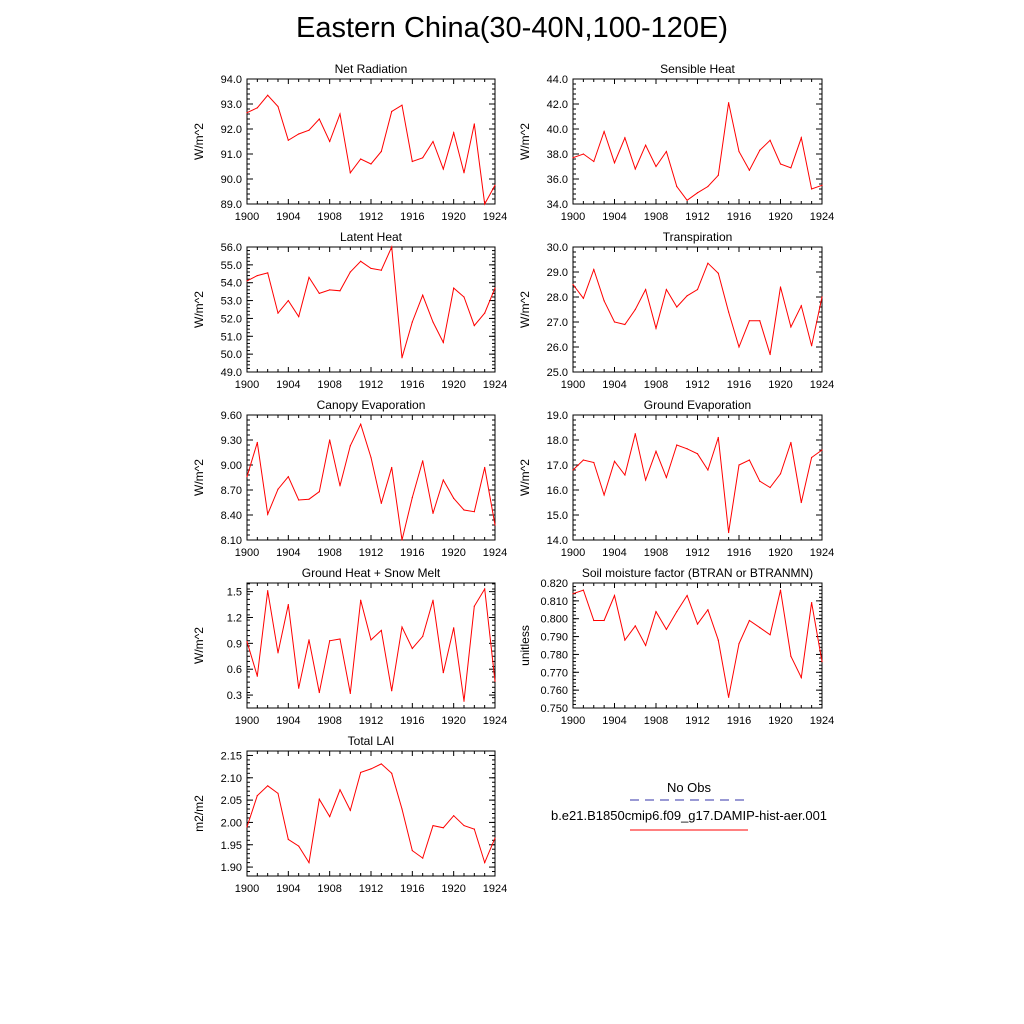 This screenshot has width=1024, height=1024. What do you see at coordinates (231, 337) in the screenshot?
I see `y-tick-label: 51.0` at bounding box center [231, 337].